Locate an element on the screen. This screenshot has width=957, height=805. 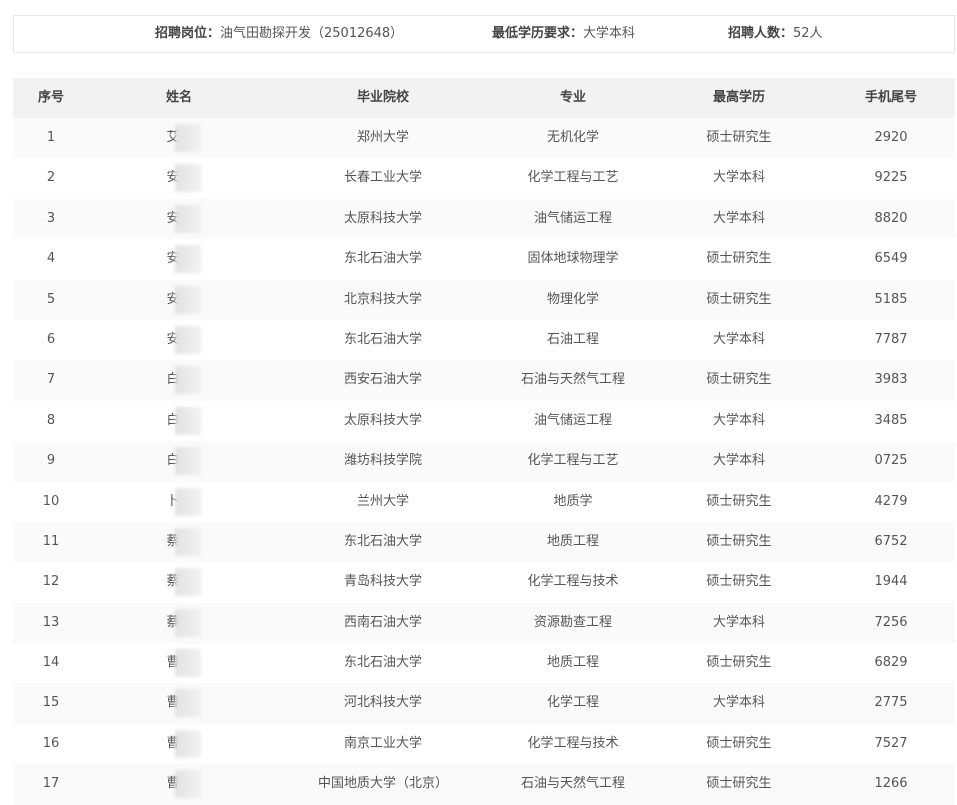
table-cell: 固体地球物理学 is located at coordinates (573, 259).